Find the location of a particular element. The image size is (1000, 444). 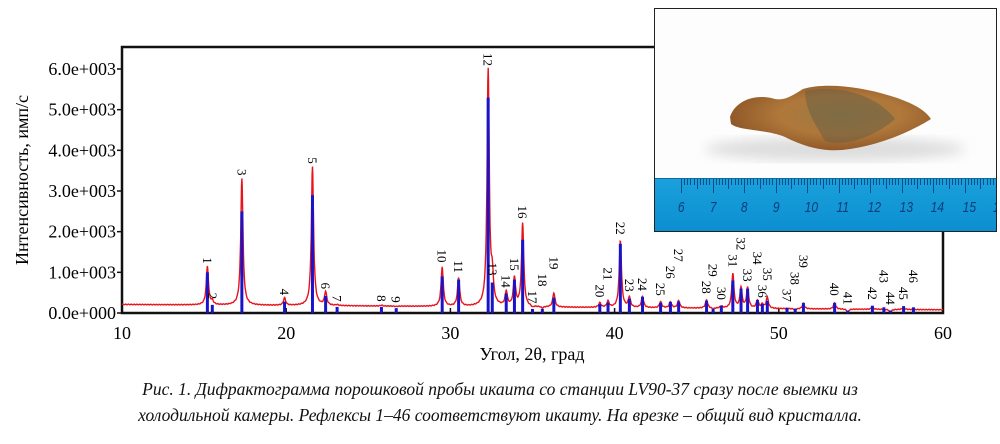

reflex-label-14: 14 is located at coordinates (506, 282).